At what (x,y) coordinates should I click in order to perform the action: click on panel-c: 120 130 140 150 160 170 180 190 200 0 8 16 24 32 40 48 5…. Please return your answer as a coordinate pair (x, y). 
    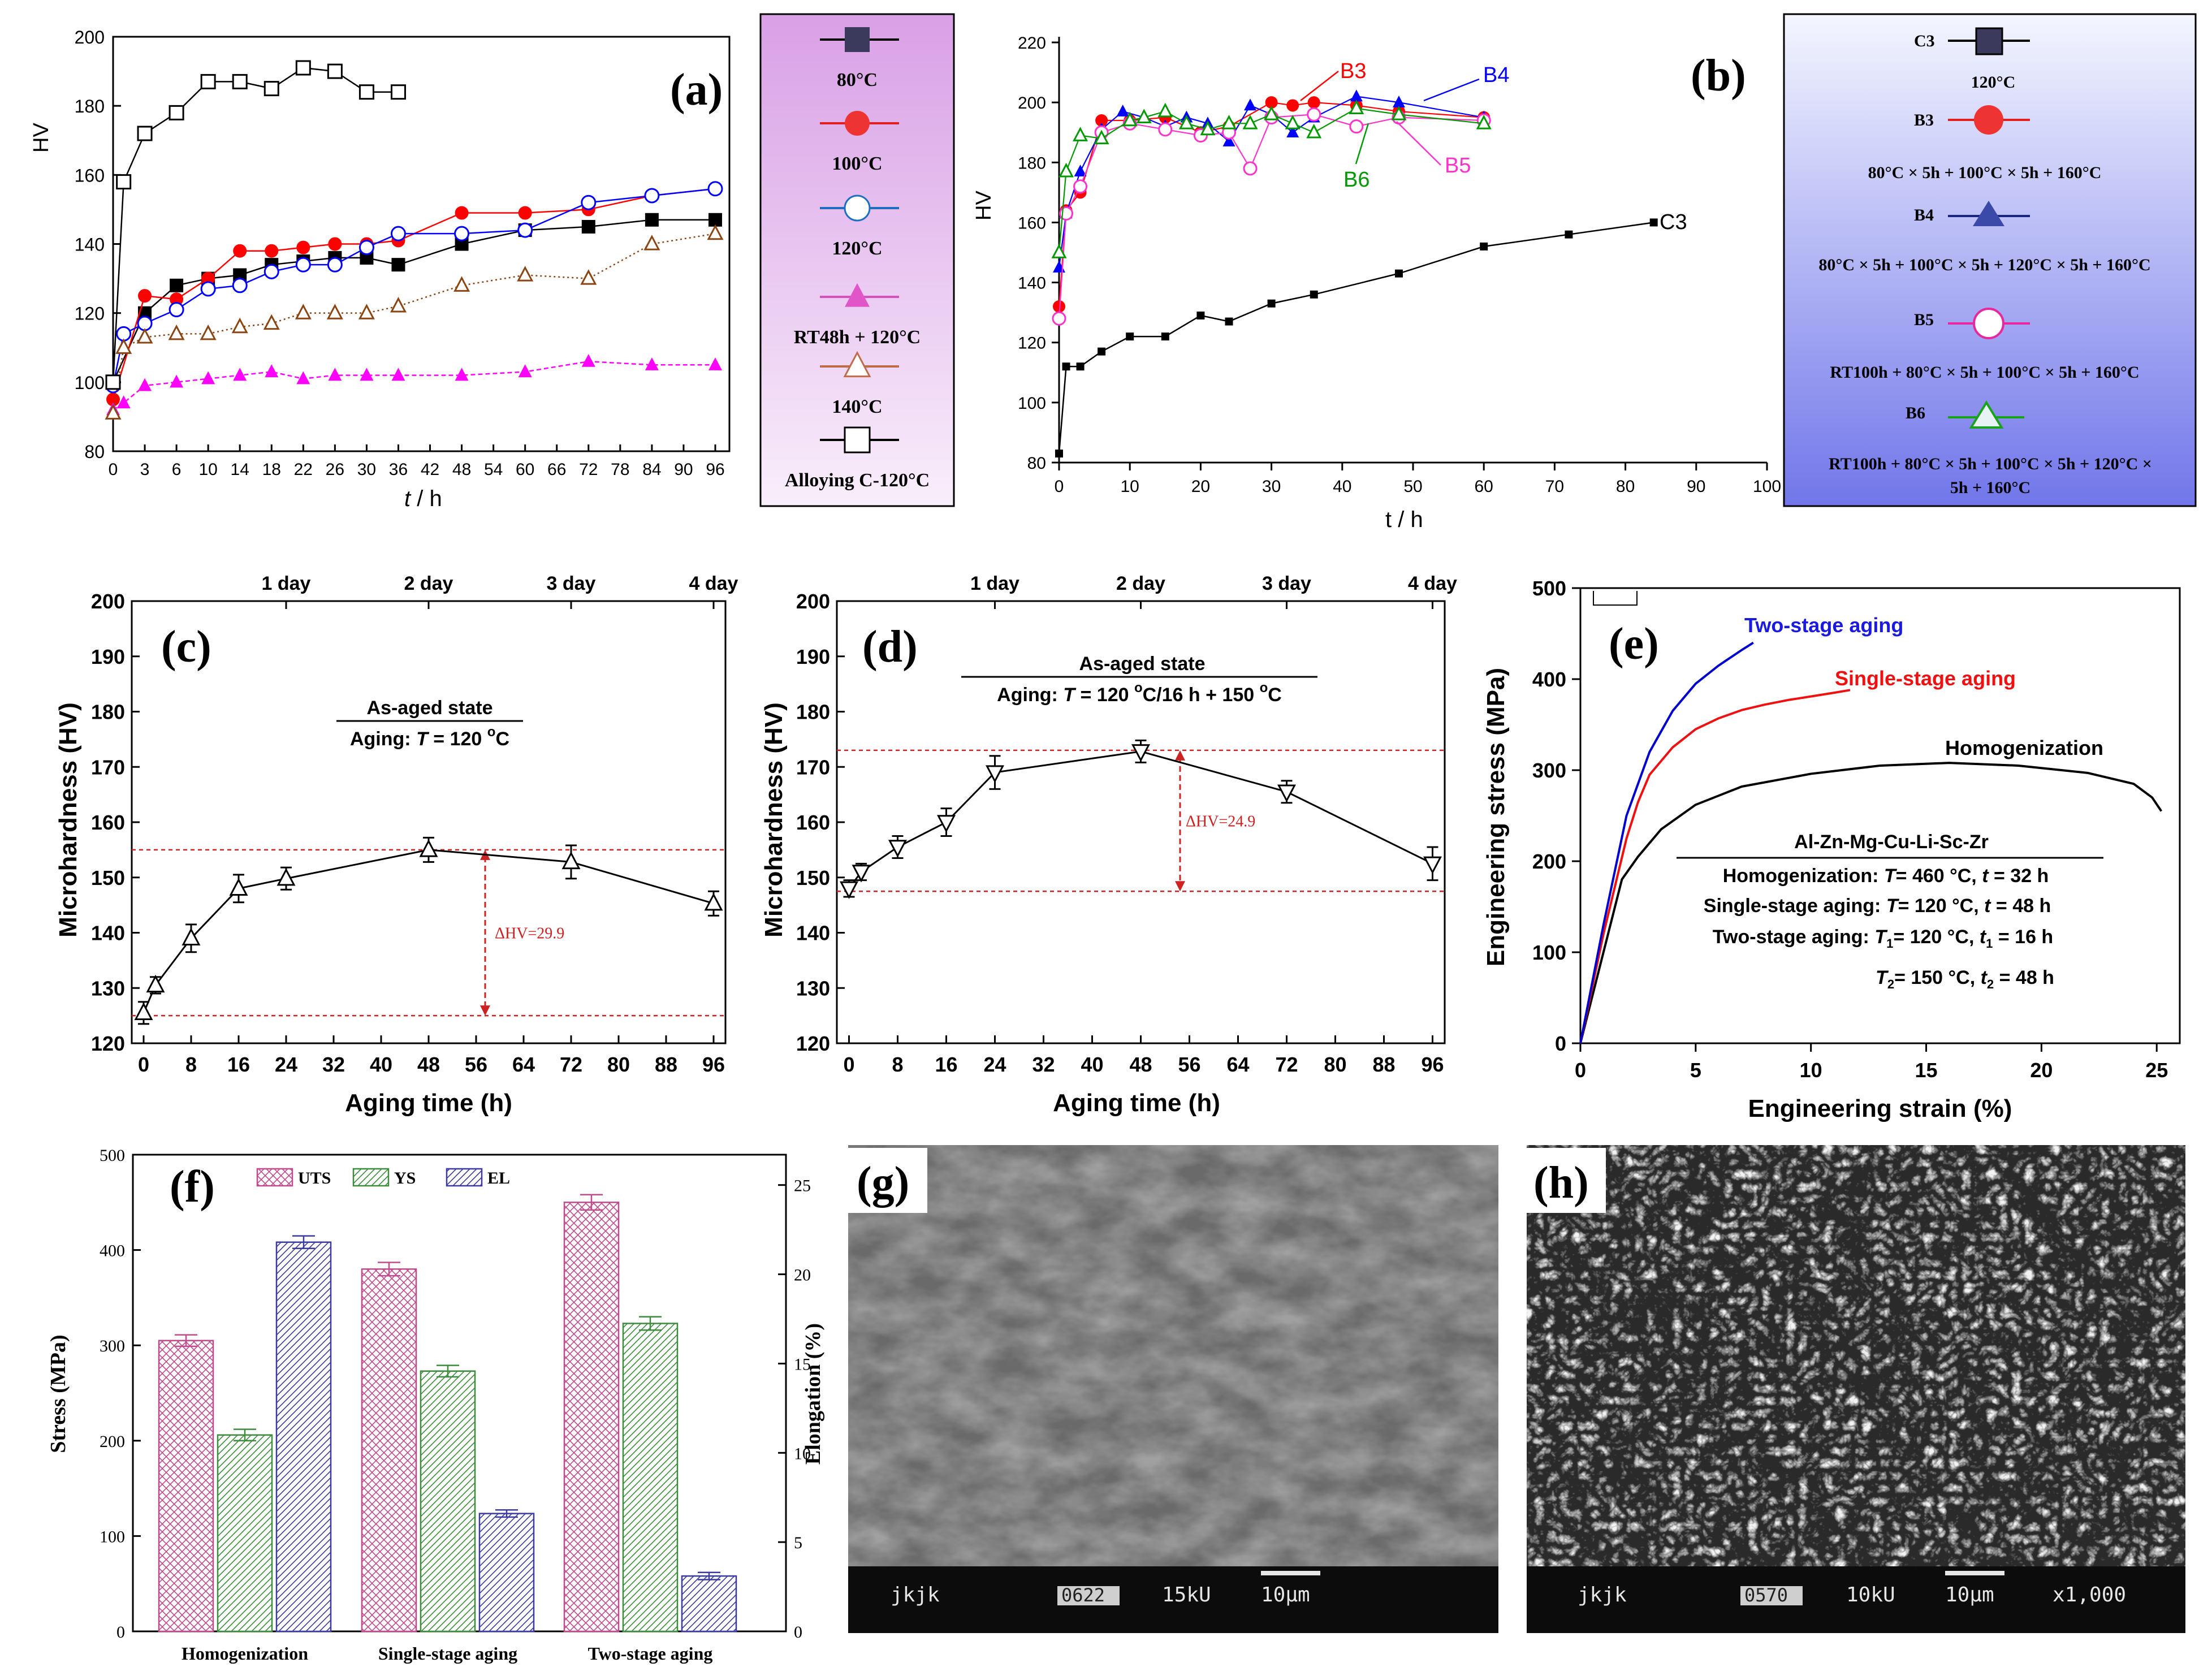
    Looking at the image, I should click on (396, 845).